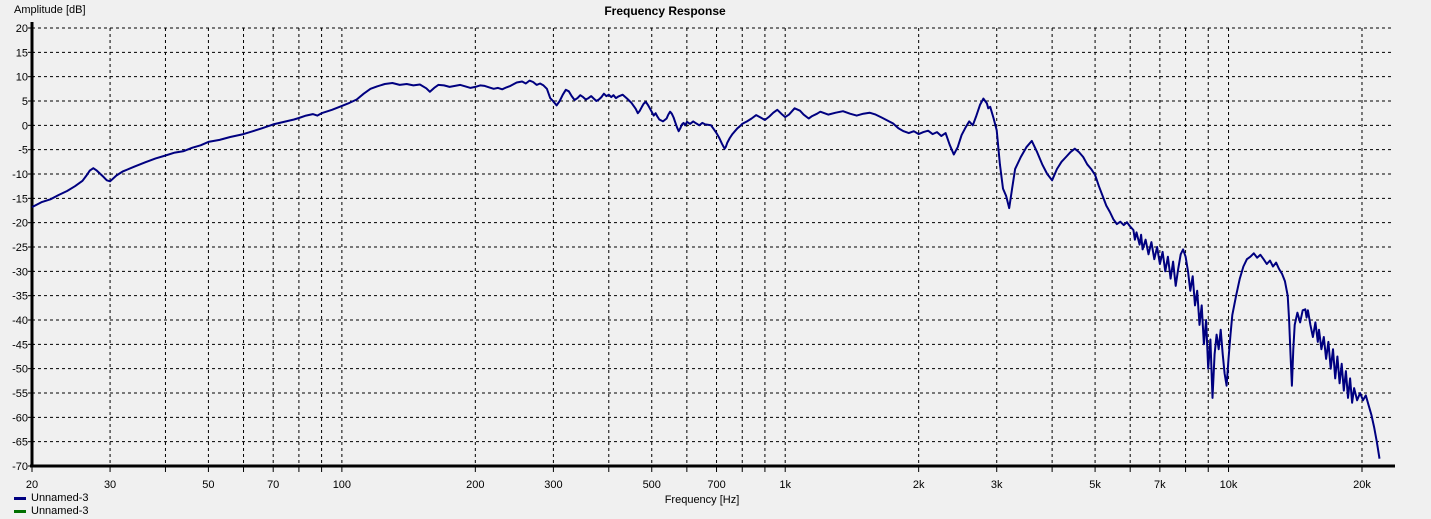 The width and height of the screenshot is (1431, 519). What do you see at coordinates (20, 321) in the screenshot?
I see `svg-text: -40` at bounding box center [20, 321].